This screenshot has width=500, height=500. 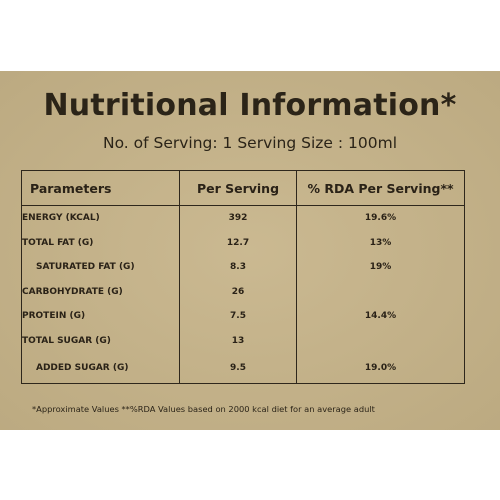 I want to click on table-row: ENERGY (KCAL) 392 19.6%, so click(x=243, y=218).